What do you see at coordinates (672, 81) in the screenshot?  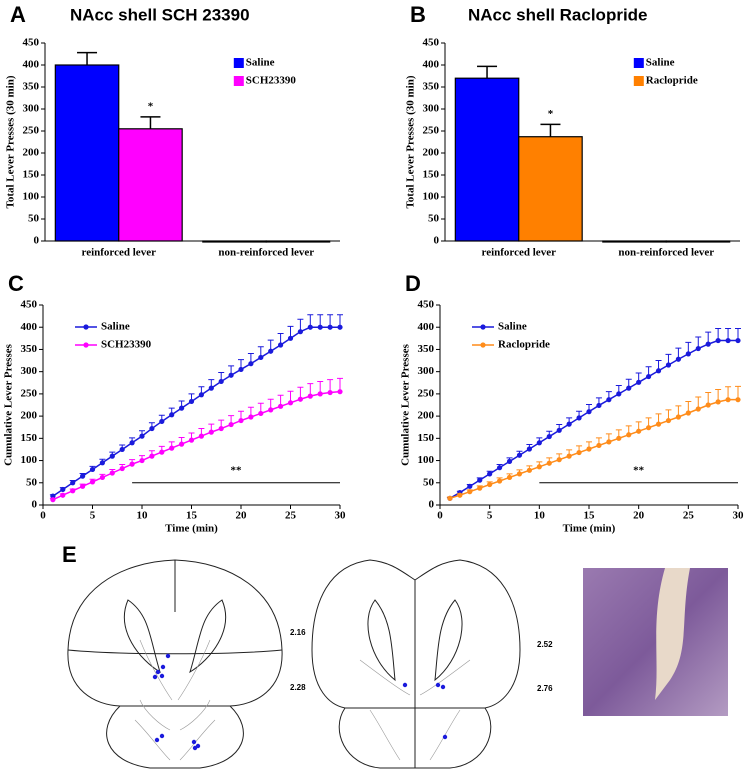 I see `legend-label: Raclopride` at bounding box center [672, 81].